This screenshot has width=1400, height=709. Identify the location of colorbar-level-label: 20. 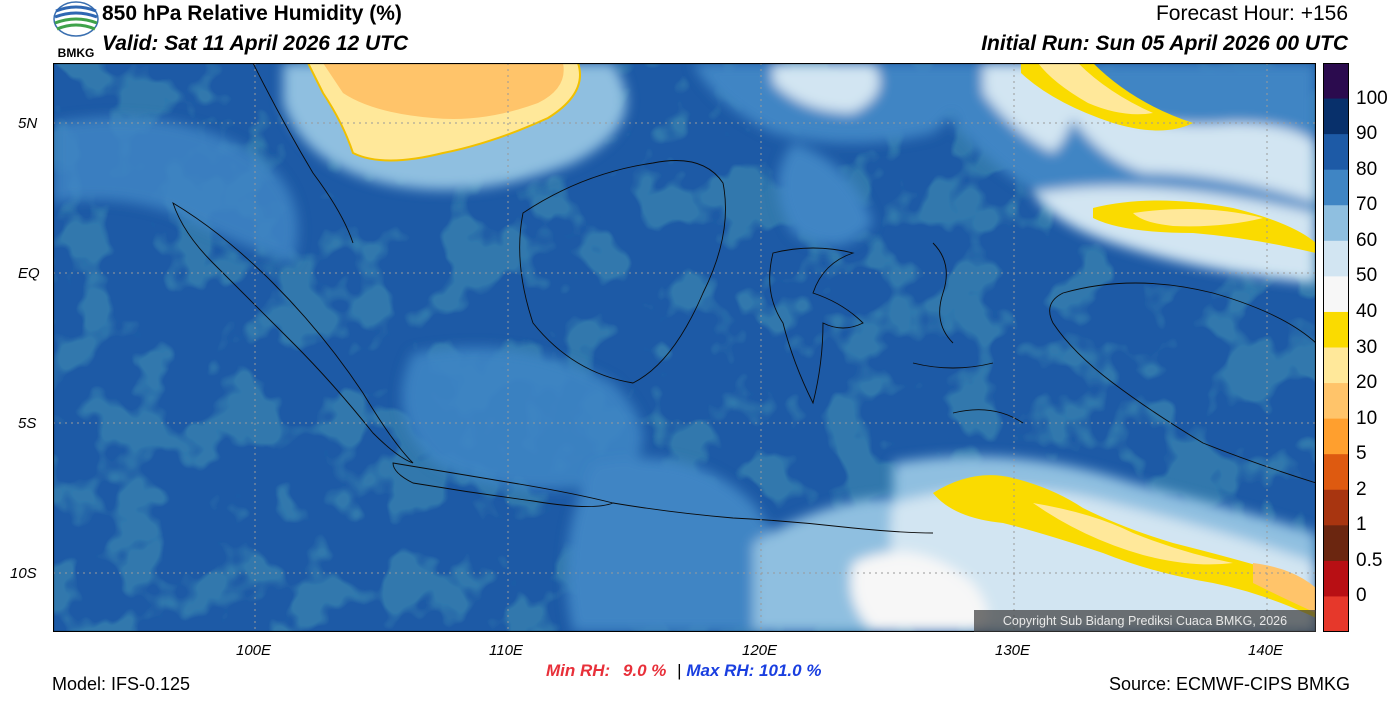
(1367, 383).